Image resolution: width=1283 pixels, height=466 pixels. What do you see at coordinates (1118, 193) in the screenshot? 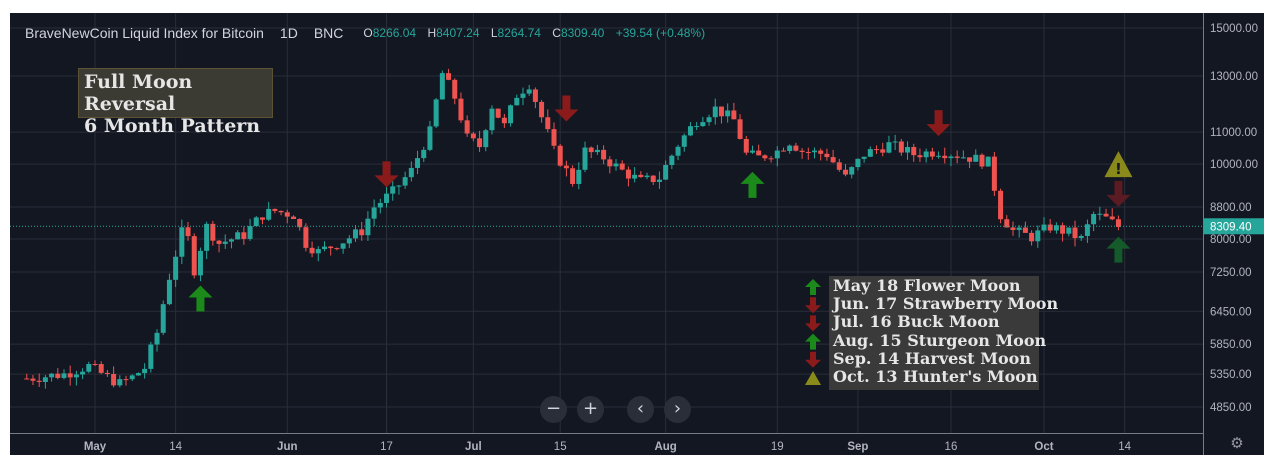
I see `arrow-down-icon` at bounding box center [1118, 193].